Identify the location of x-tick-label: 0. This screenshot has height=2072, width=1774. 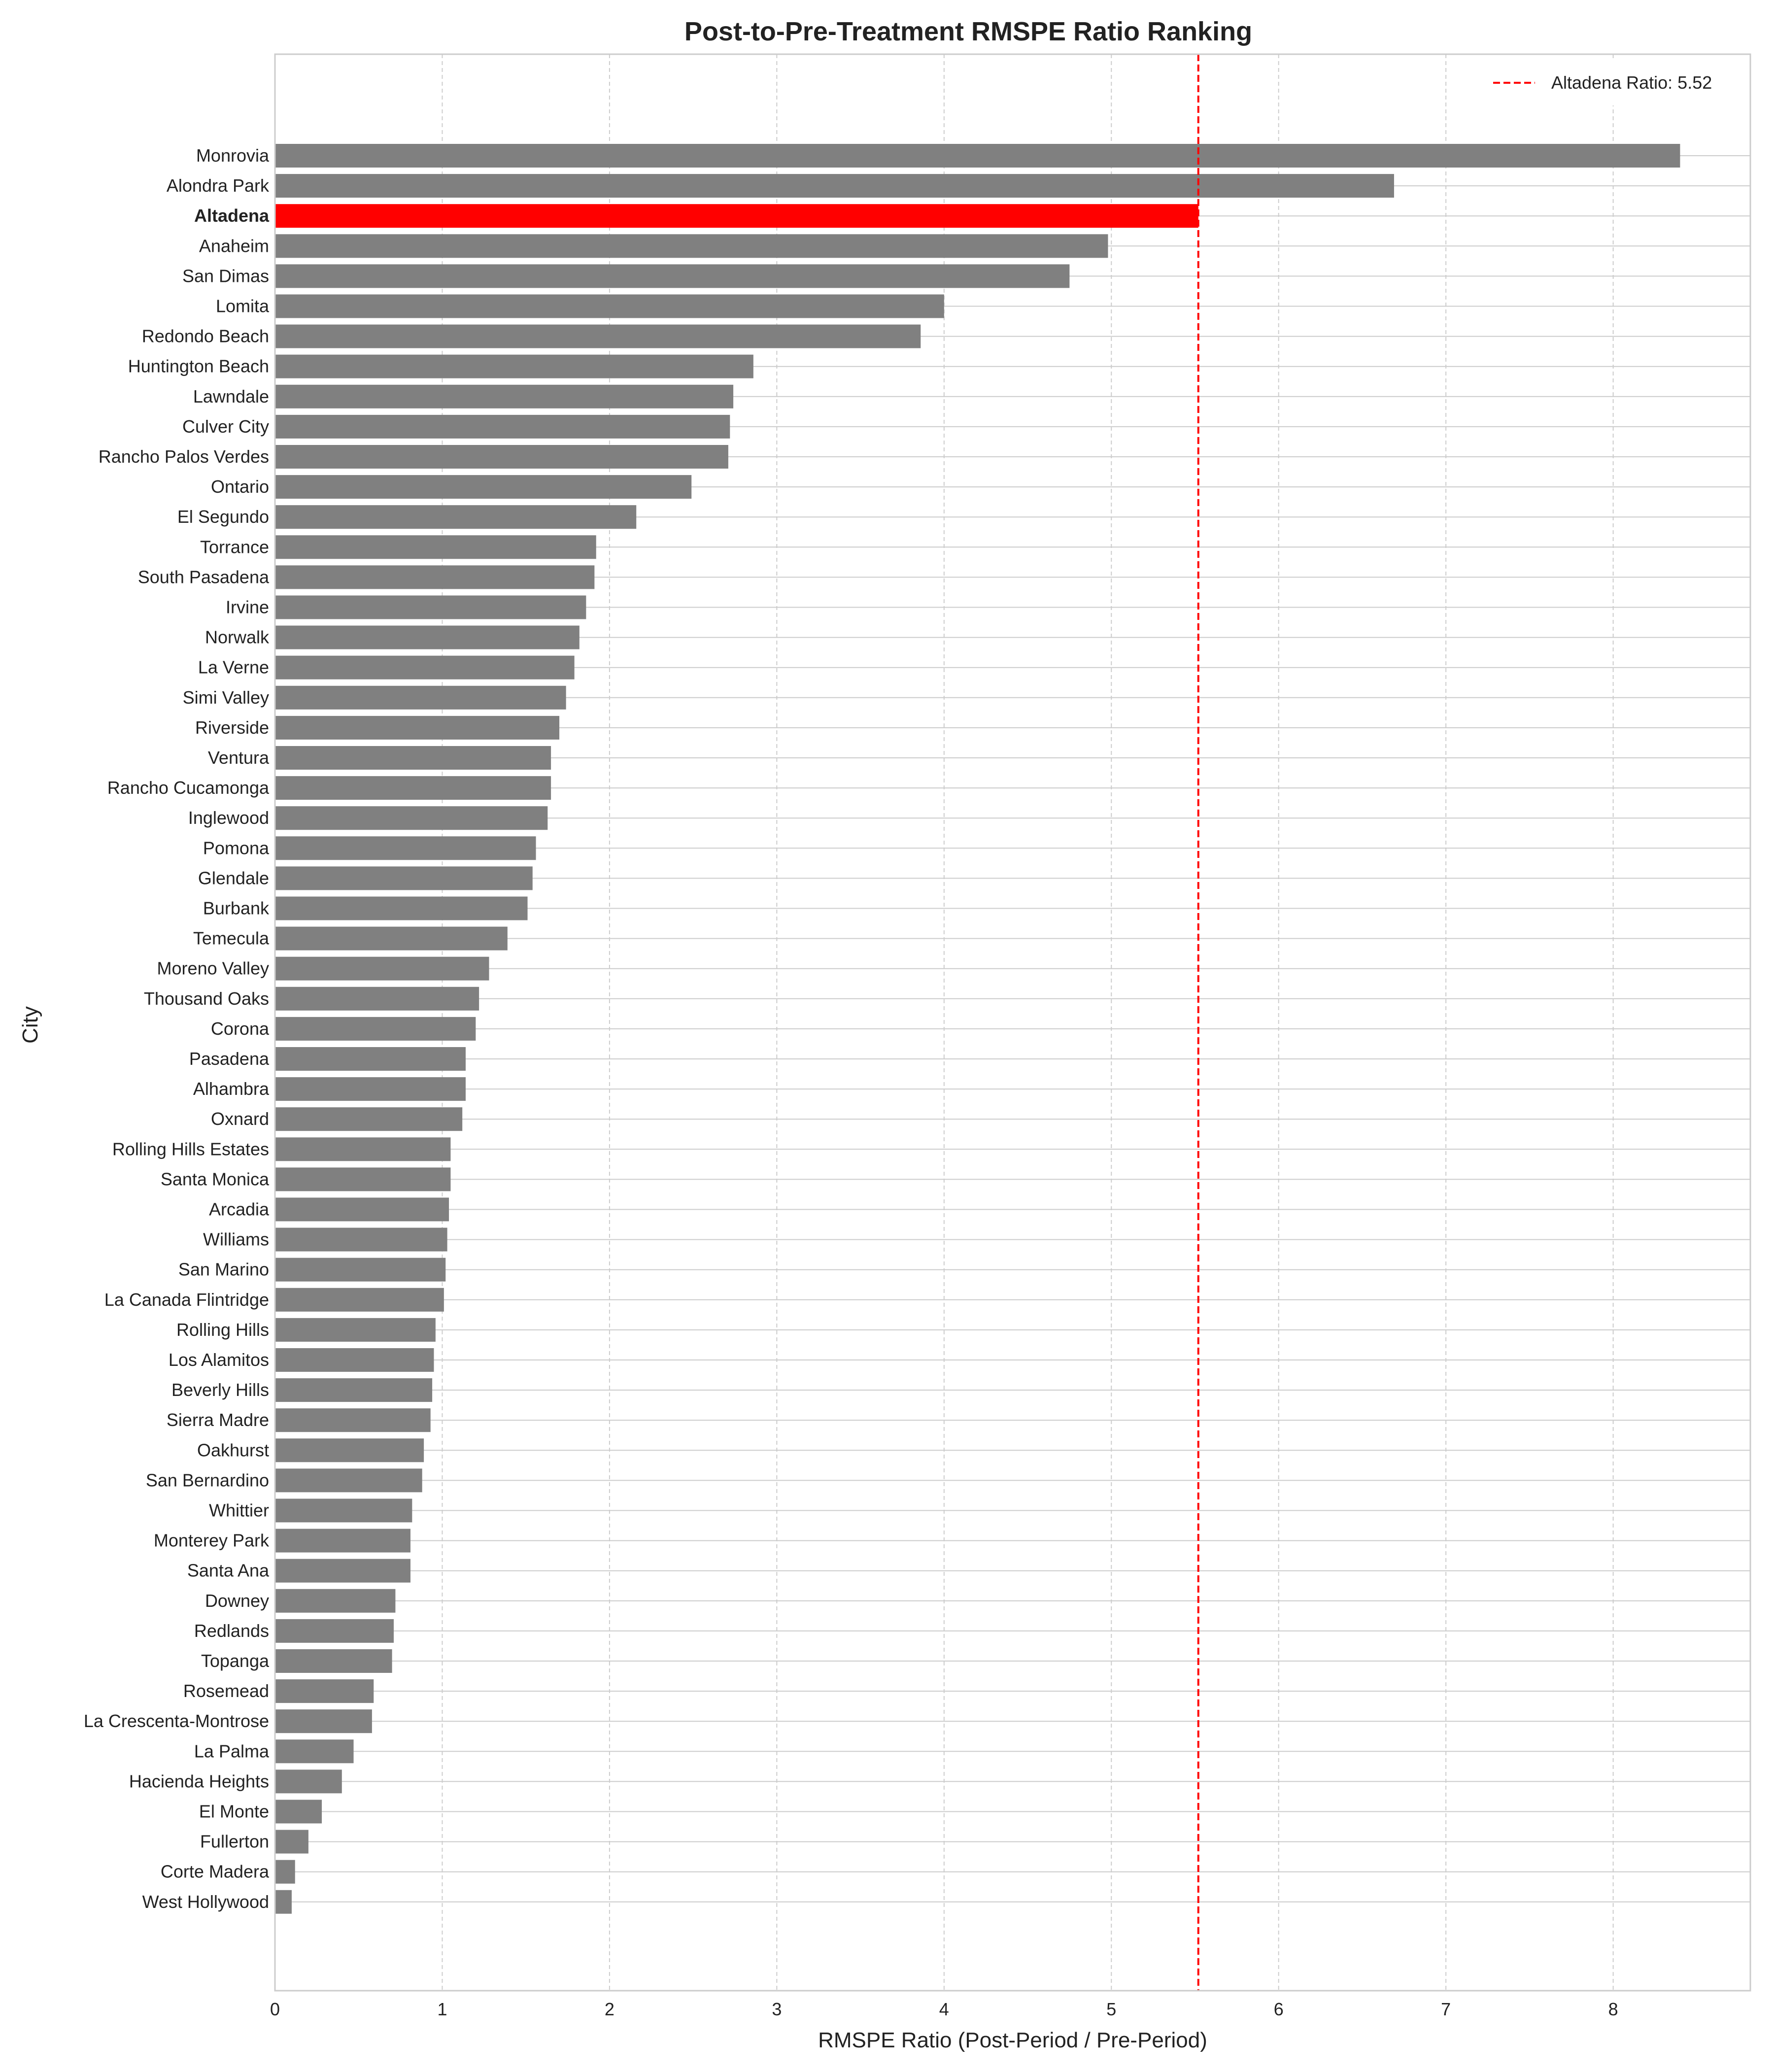
(275, 2009).